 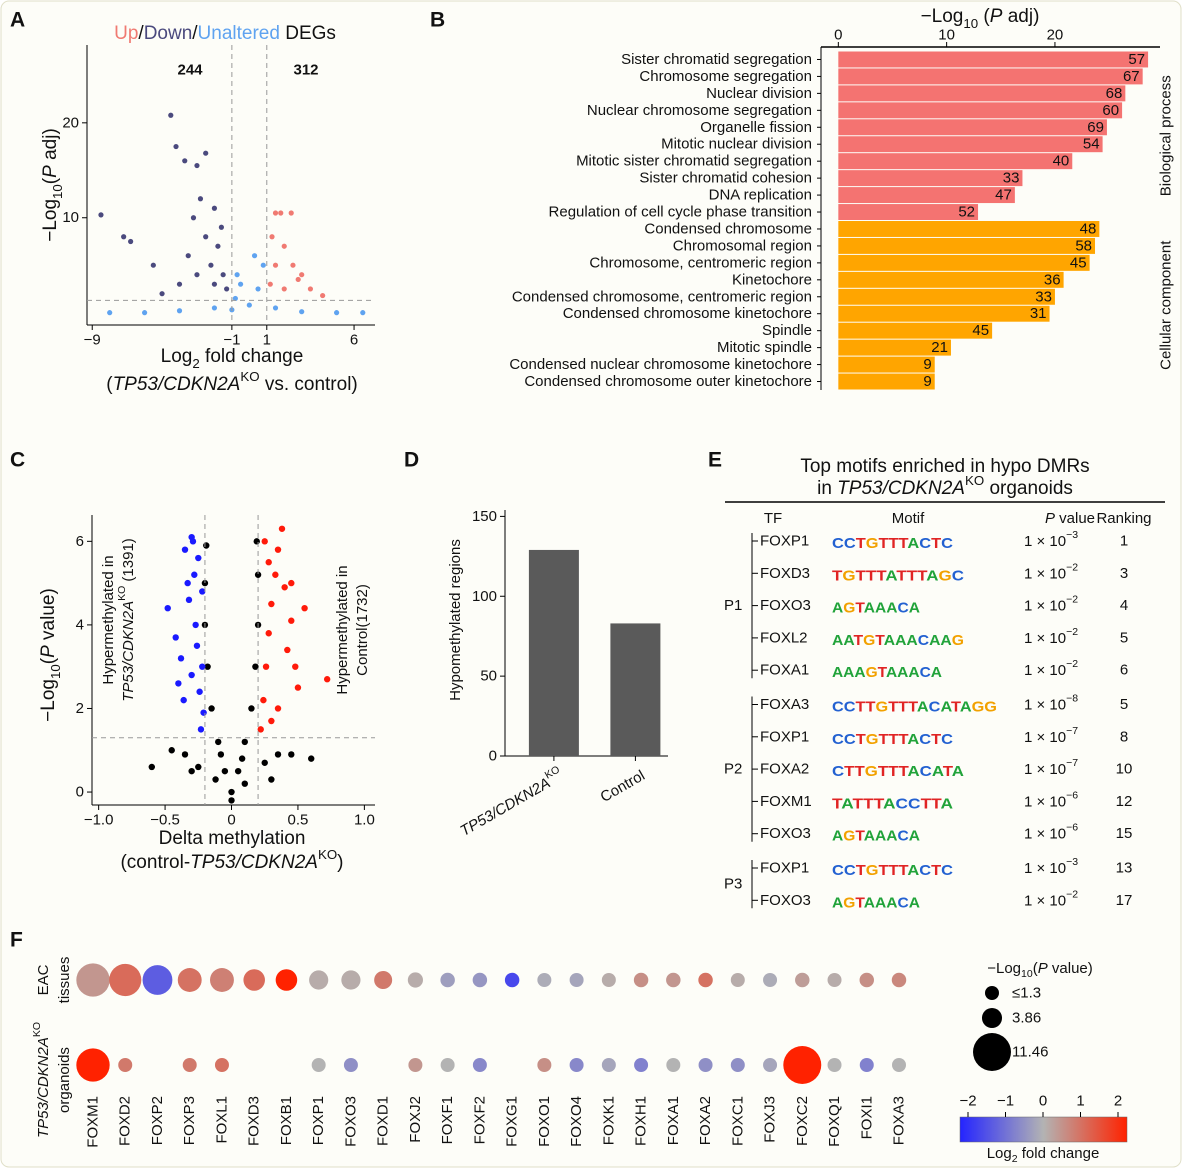 What do you see at coordinates (232, 838) in the screenshot?
I see `x-axis-label-part: Delta methylation` at bounding box center [232, 838].